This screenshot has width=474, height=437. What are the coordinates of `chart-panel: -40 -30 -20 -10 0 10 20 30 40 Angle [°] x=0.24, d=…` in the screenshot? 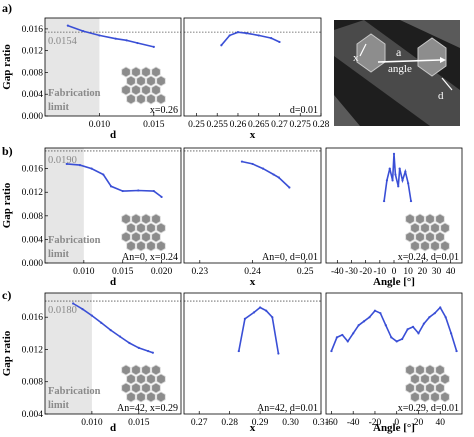 It's located at (394, 217).